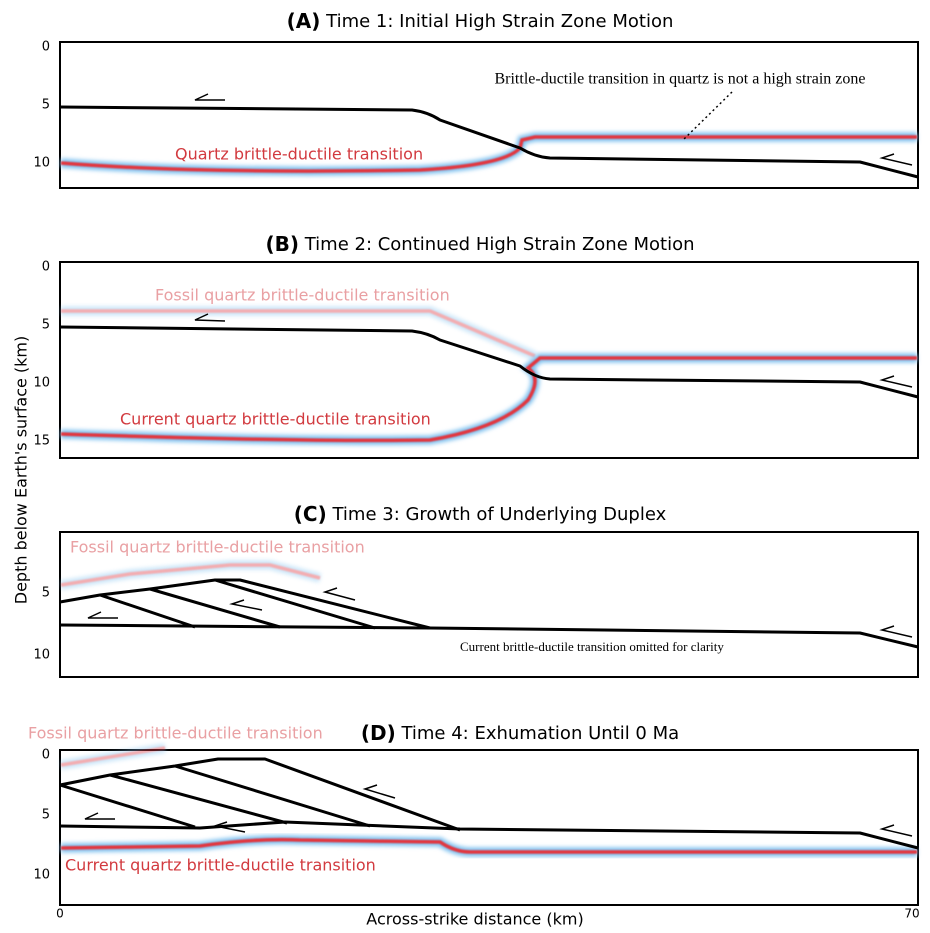 This screenshot has height=933, width=930. Describe the element at coordinates (539, 733) in the screenshot. I see `panel-title-text: Time 4: Exhumation Until 0 Ma` at that location.